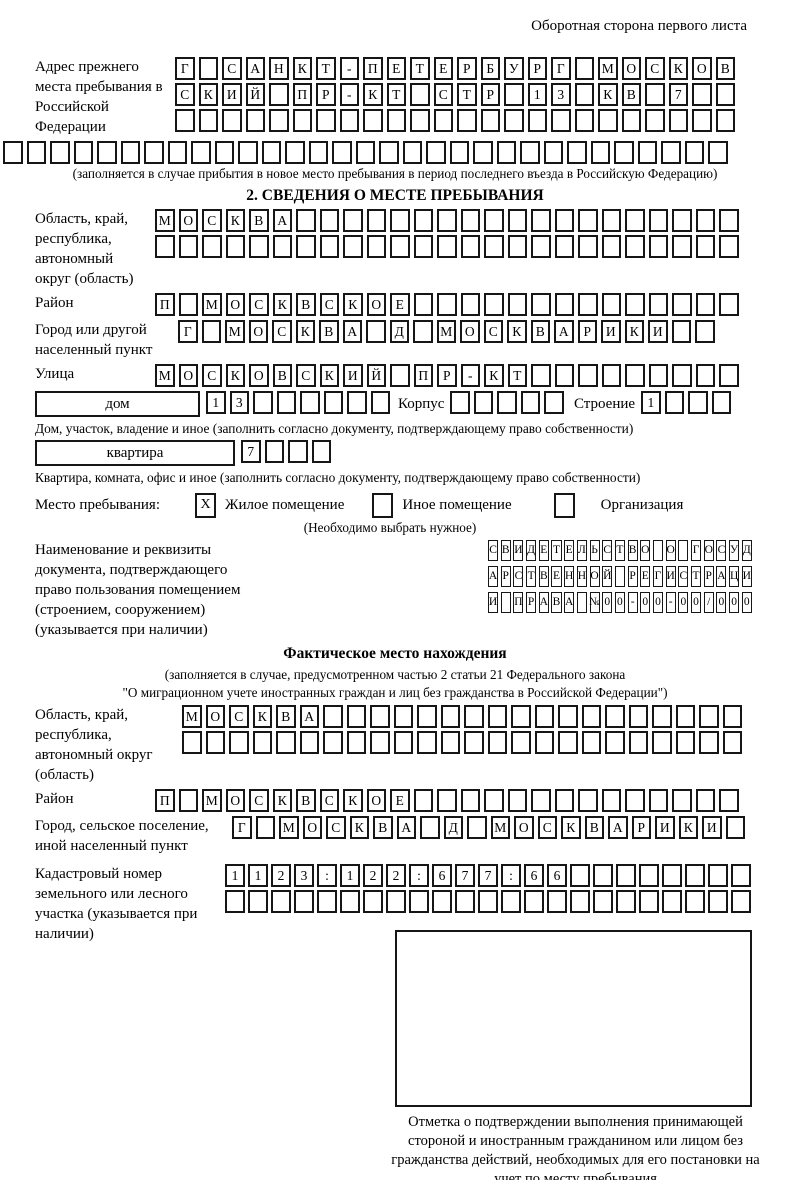 This screenshot has width=800, height=1180. Describe the element at coordinates (734, 576) in the screenshot. I see `form-cell: Ц` at that location.